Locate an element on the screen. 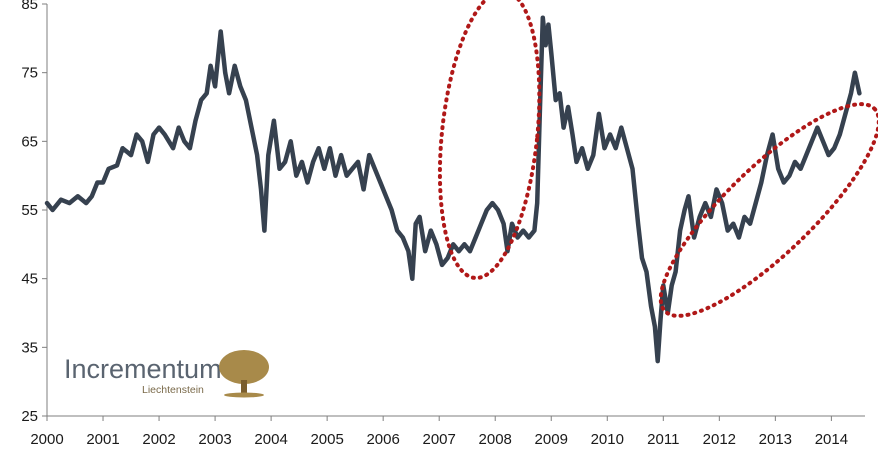 This screenshot has width=878, height=460. x-tick-label: 2012 is located at coordinates (719, 439).